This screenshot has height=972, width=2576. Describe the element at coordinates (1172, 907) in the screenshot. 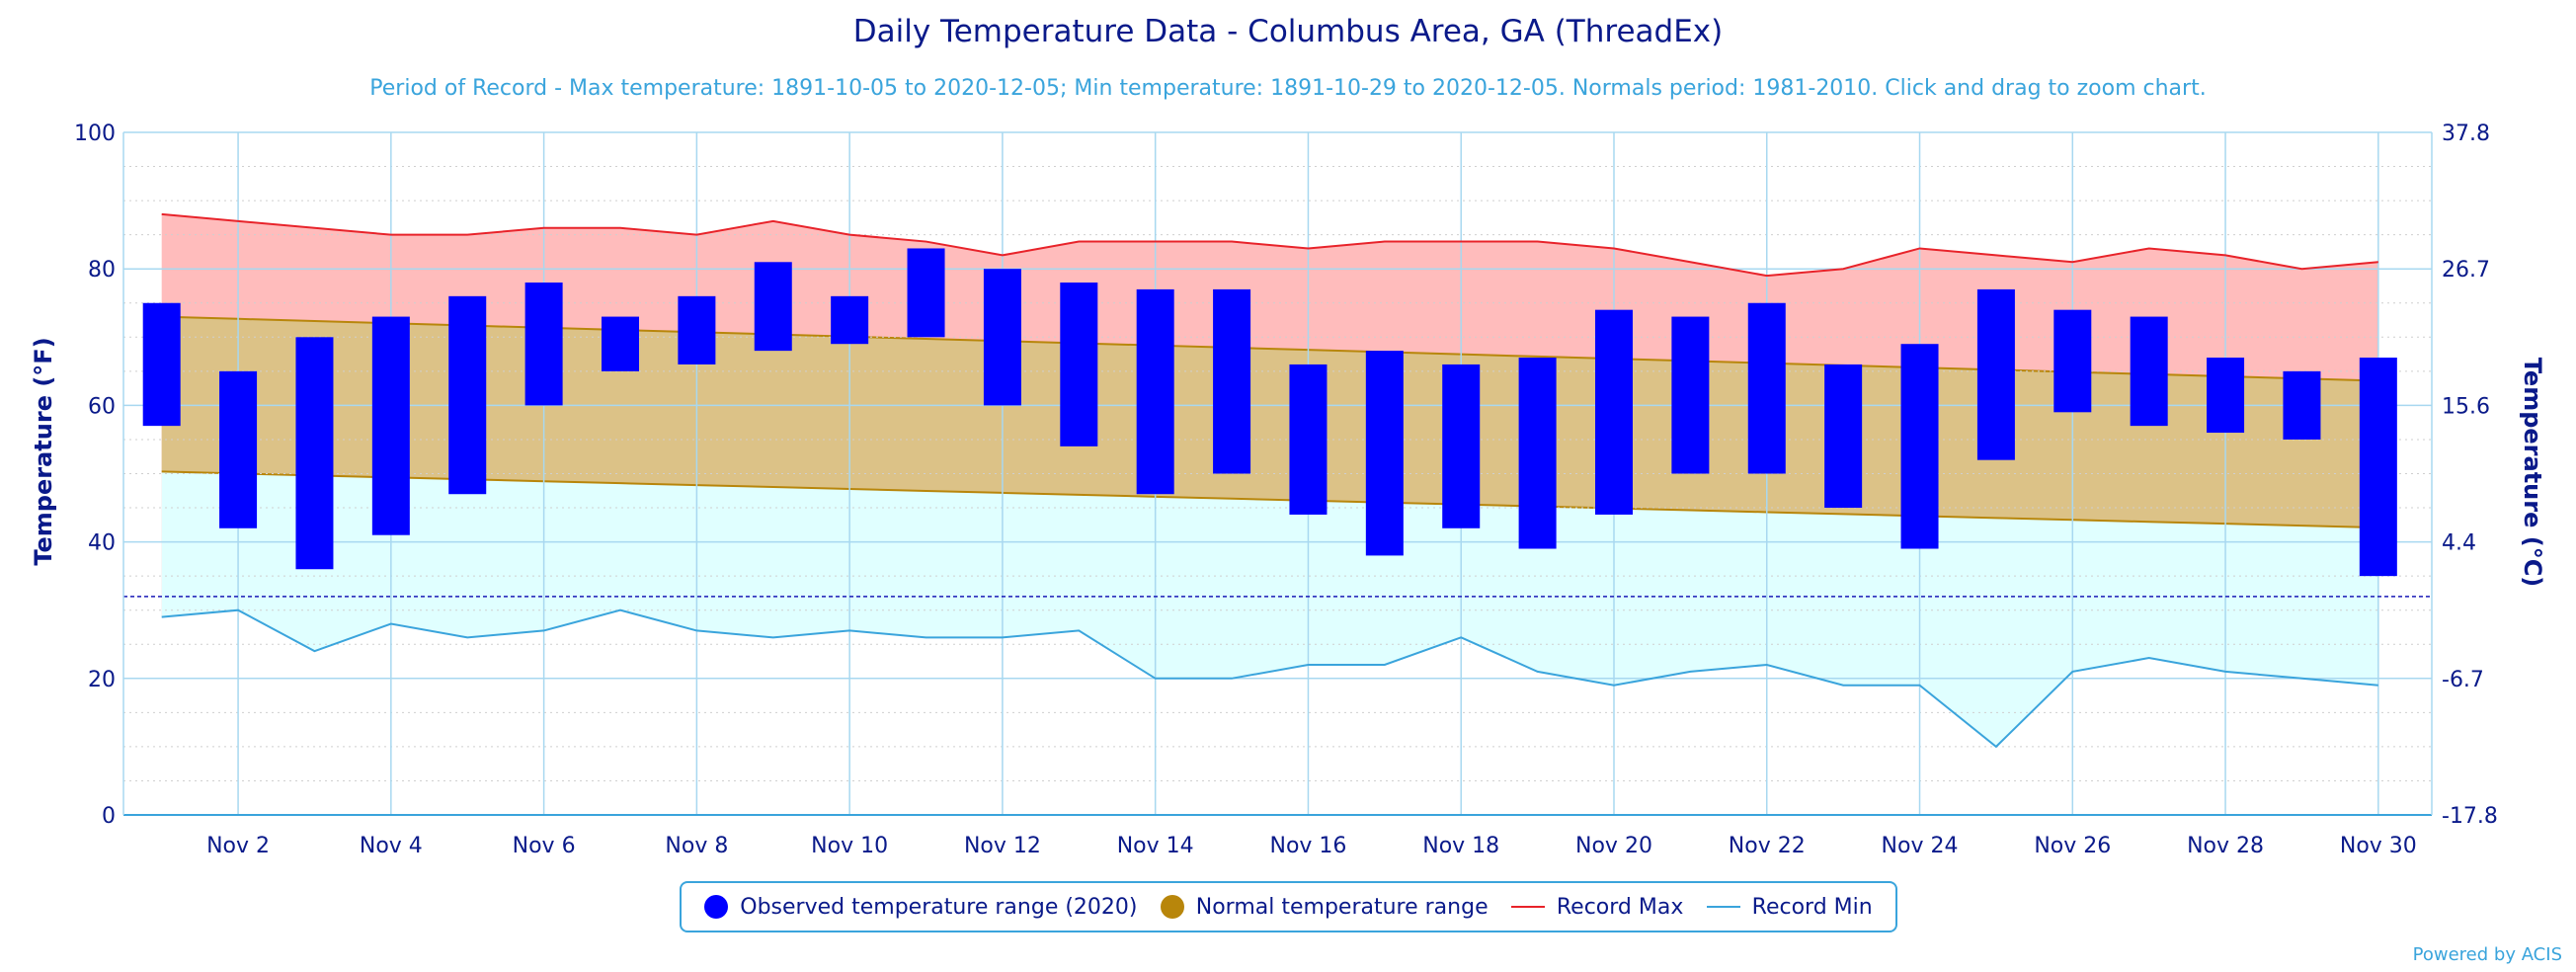

I see `normal-marker-icon` at that location.